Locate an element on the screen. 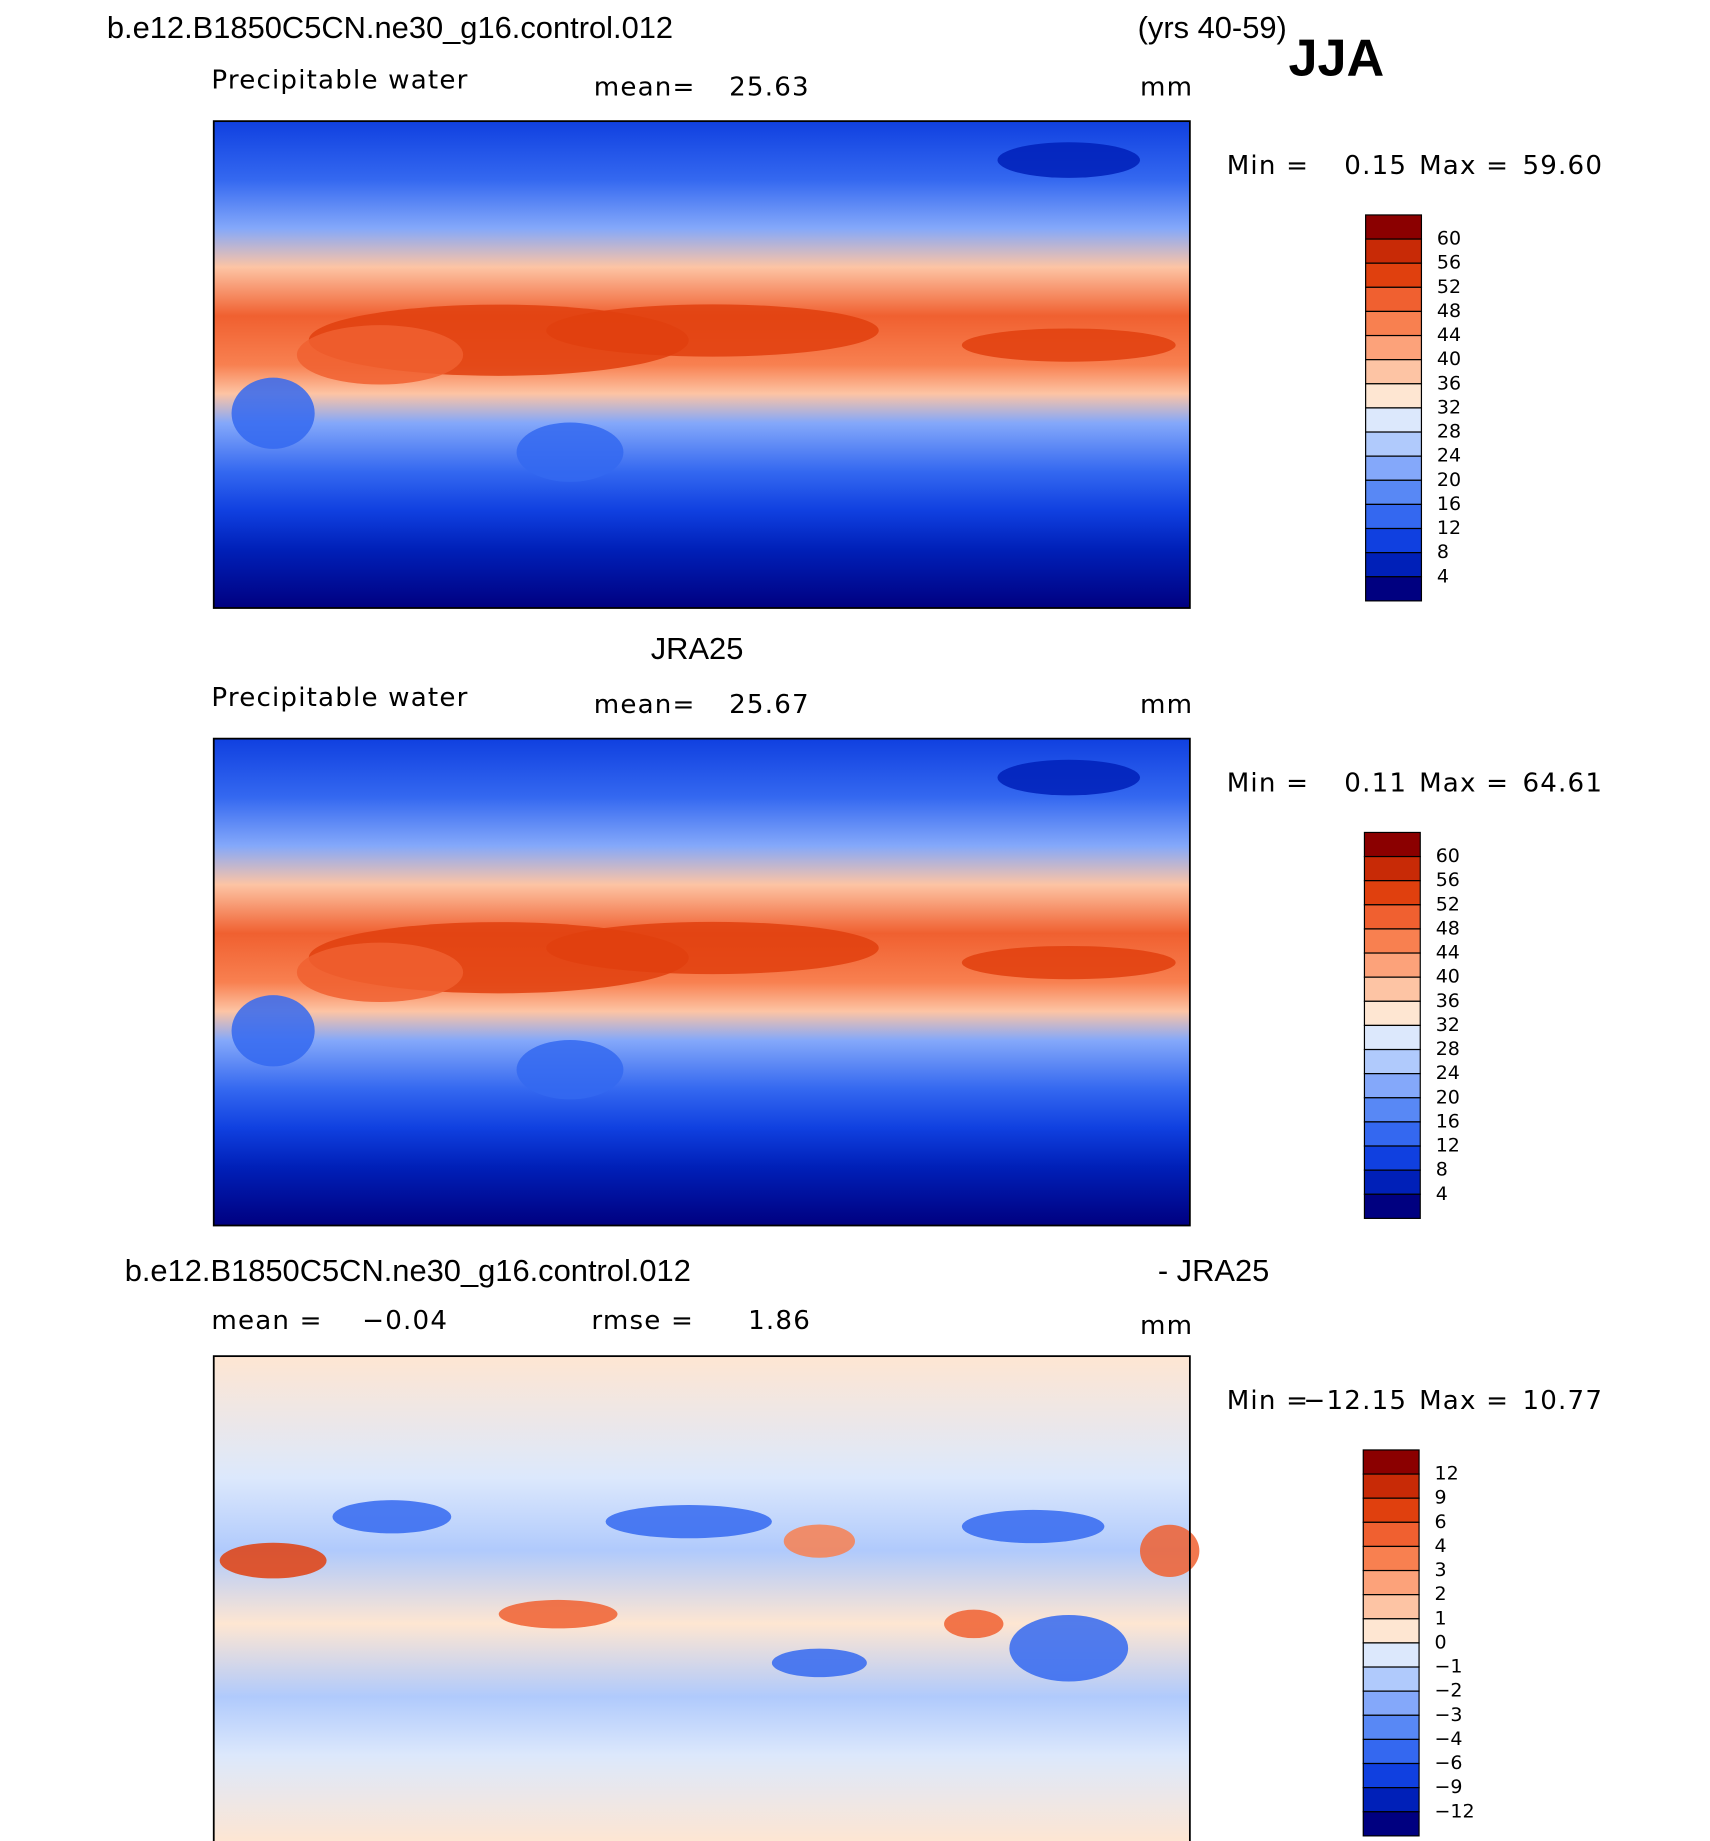  years: (yrs 40-59) is located at coordinates (1212, 27).